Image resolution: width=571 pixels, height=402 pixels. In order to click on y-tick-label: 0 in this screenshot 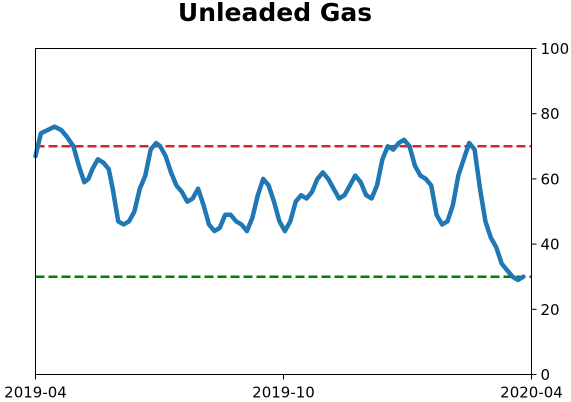, I will do `click(546, 375)`.